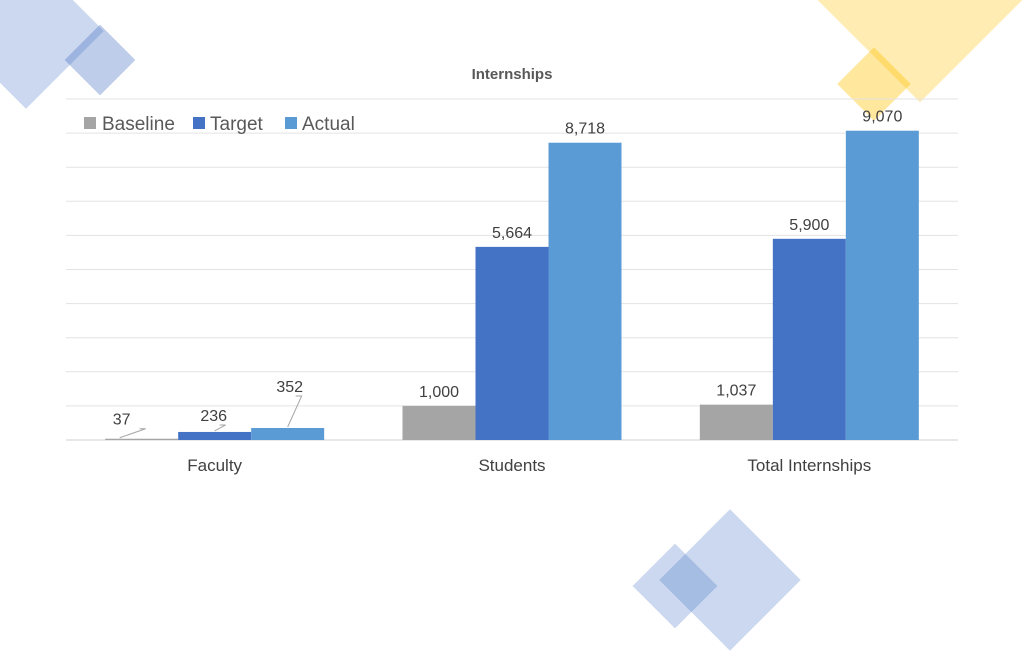  I want to click on data-label-target: 5,900, so click(809, 225).